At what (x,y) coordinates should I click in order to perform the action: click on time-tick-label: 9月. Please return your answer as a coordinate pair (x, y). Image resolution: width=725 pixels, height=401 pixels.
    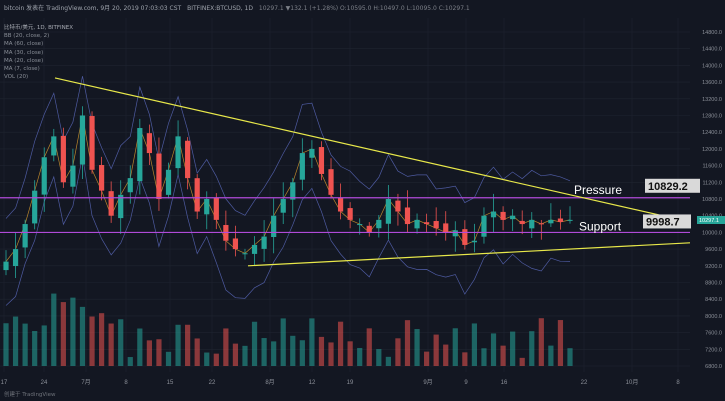
    Looking at the image, I should click on (427, 382).